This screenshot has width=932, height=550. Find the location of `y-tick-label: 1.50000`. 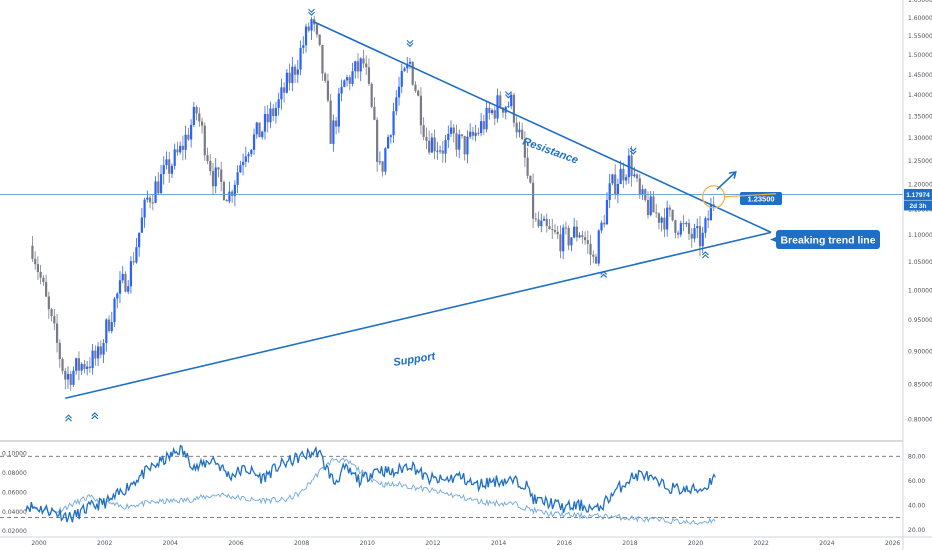

y-tick-label: 1.50000 is located at coordinates (920, 55).